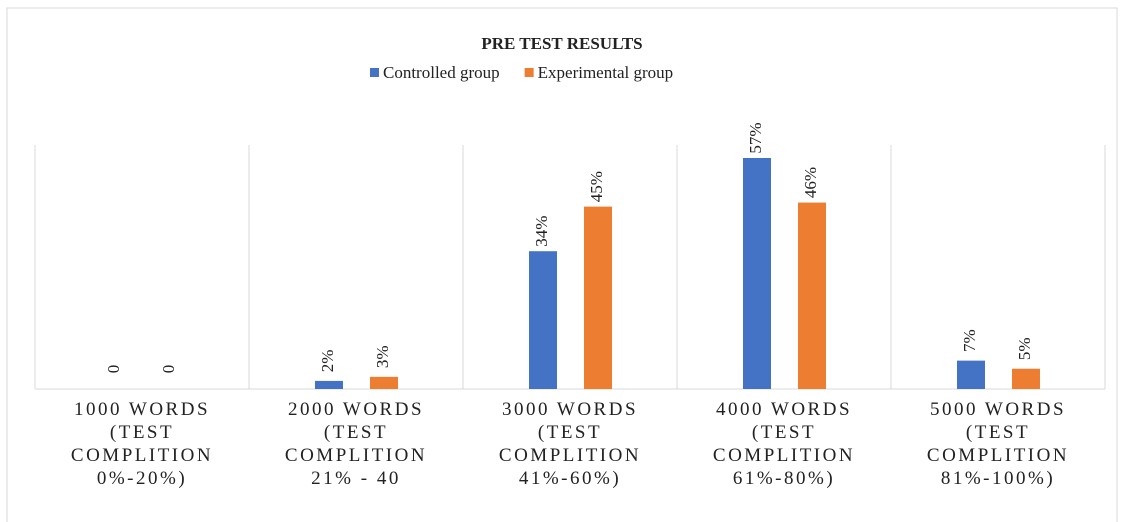 The height and width of the screenshot is (522, 1125). I want to click on x-tick-label: 2000 WORDS (TEST COMPLITION 21% - 40, so click(356, 444).